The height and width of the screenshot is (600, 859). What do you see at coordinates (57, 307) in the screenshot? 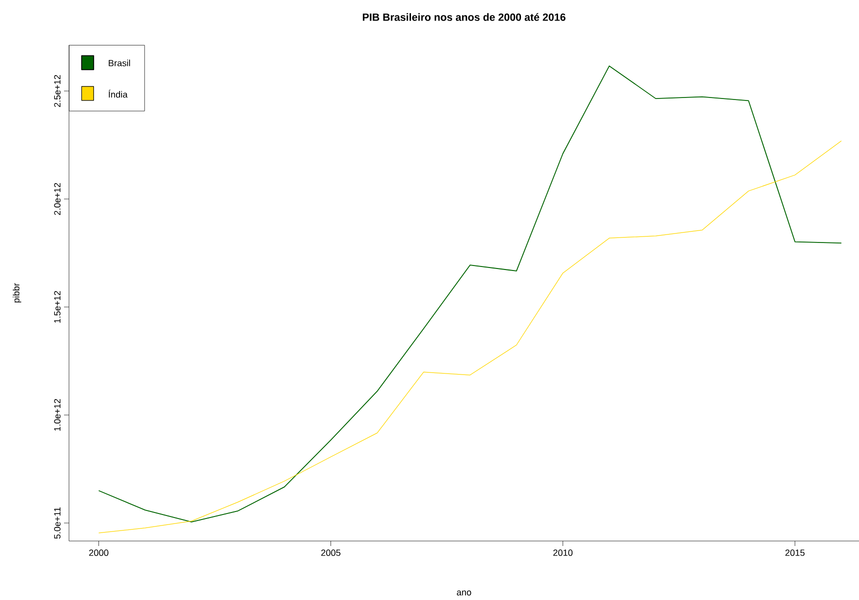
I see `y-tick-label: 1.5e+12` at bounding box center [57, 307].